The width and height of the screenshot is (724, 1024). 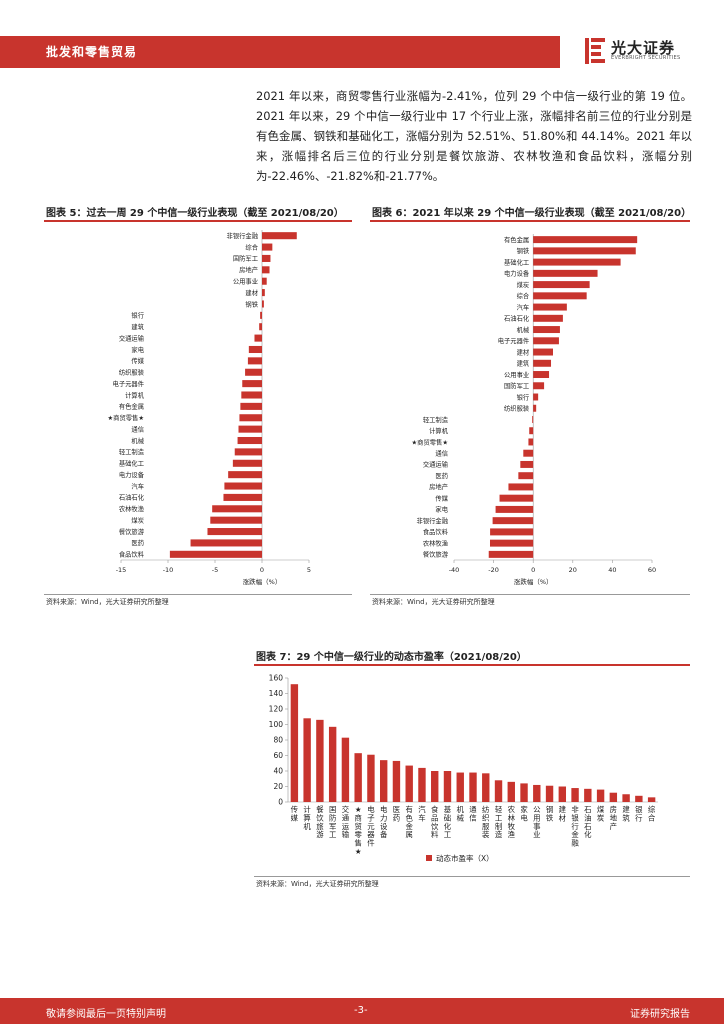 I want to click on fig7-category-label: 煤炭, so click(x=601, y=813).